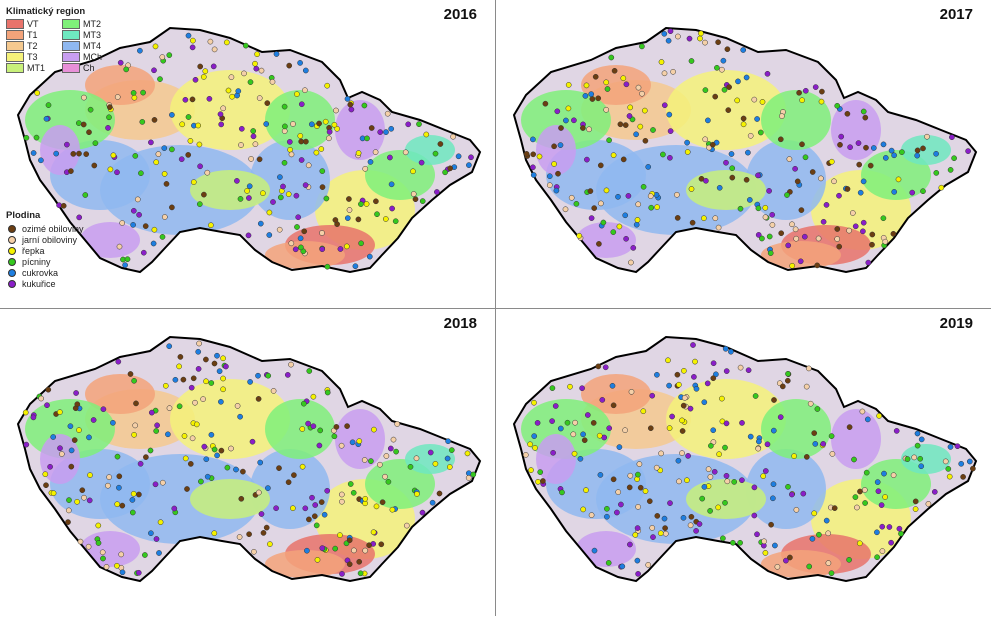 This screenshot has width=991, height=617. What do you see at coordinates (230, 499) in the screenshot?
I see `climate-region-mt1` at bounding box center [230, 499].